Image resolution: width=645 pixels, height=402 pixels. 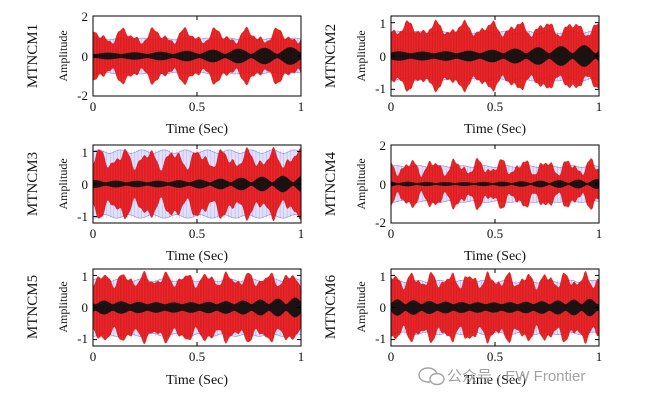 What do you see at coordinates (431, 376) in the screenshot?
I see `wechat-icon` at bounding box center [431, 376].